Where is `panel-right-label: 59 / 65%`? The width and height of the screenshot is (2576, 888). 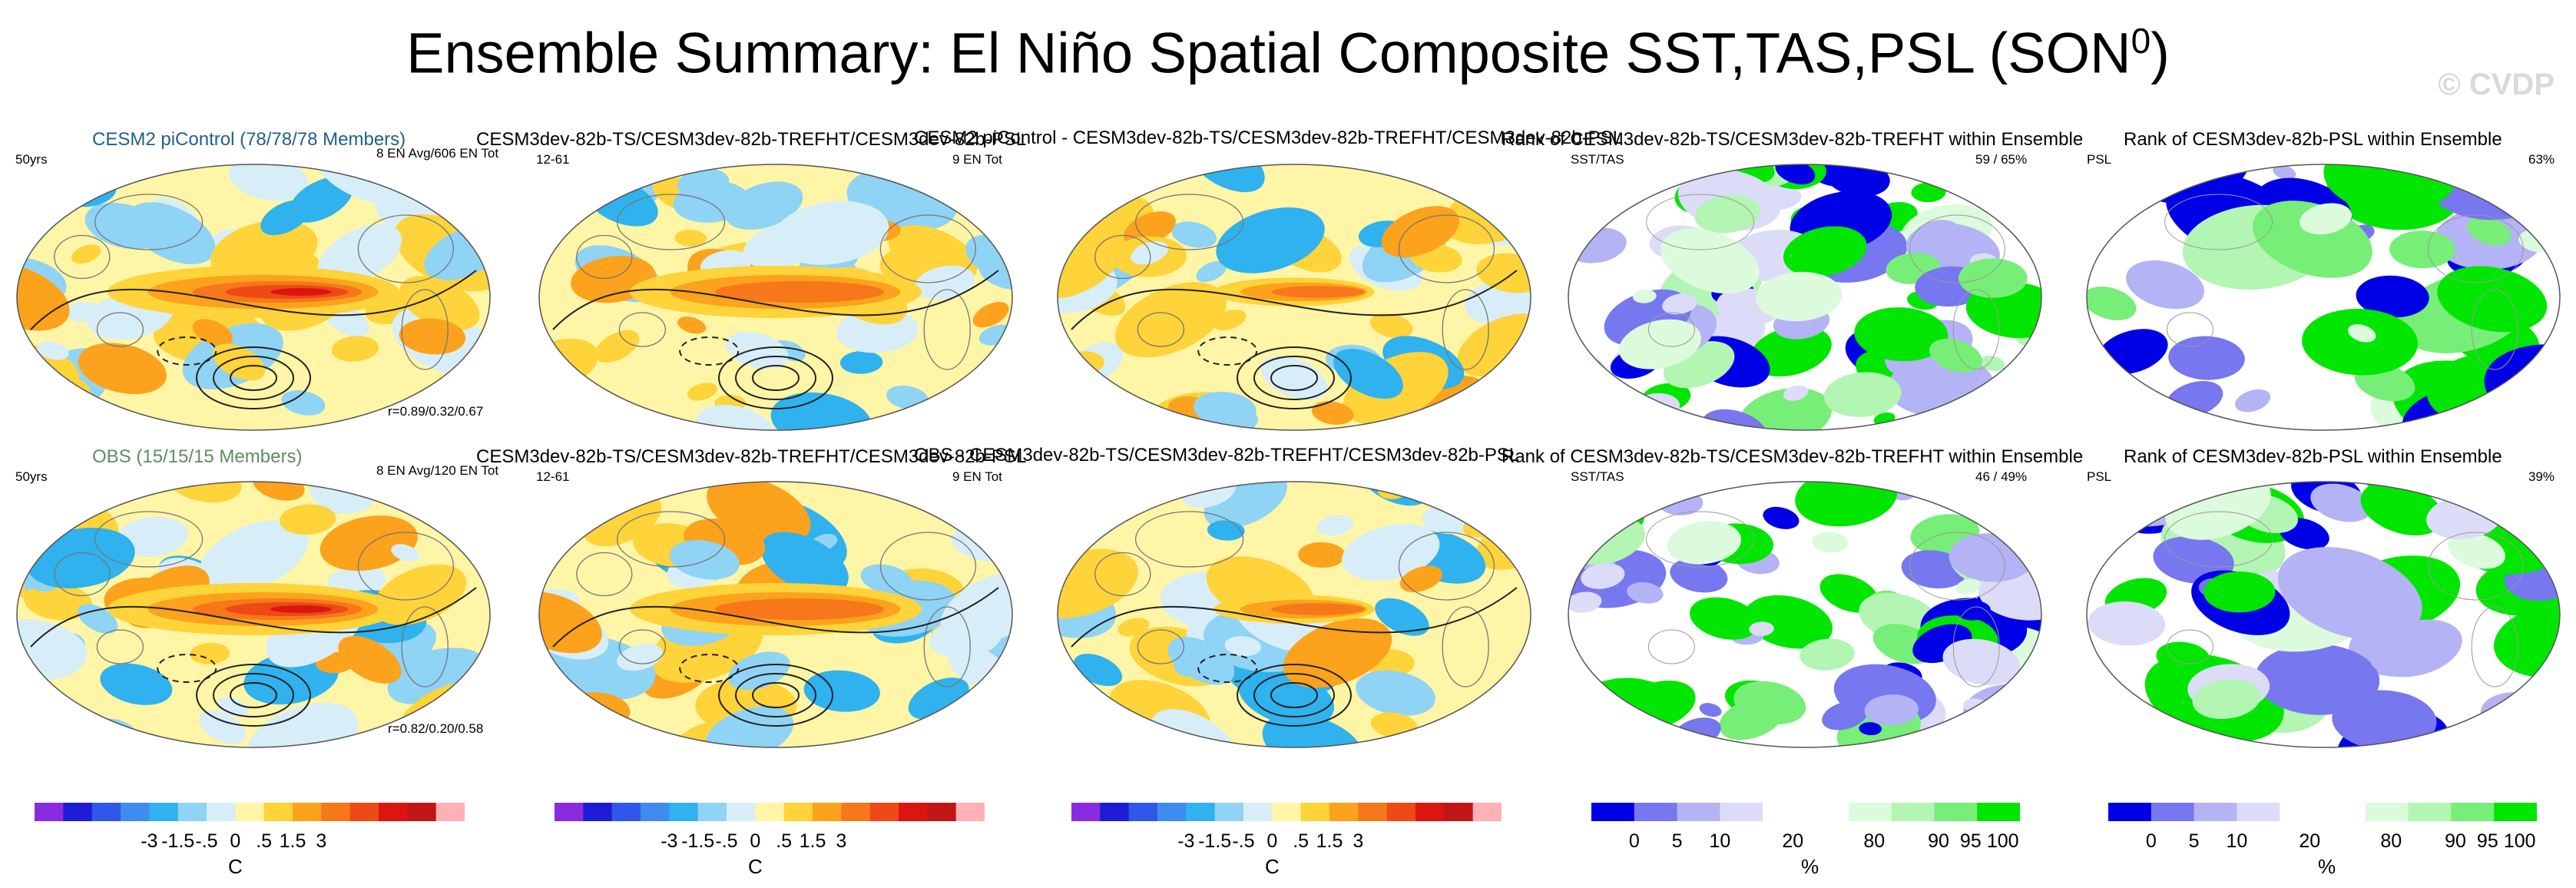
panel-right-label: 59 / 65% is located at coordinates (2002, 159).